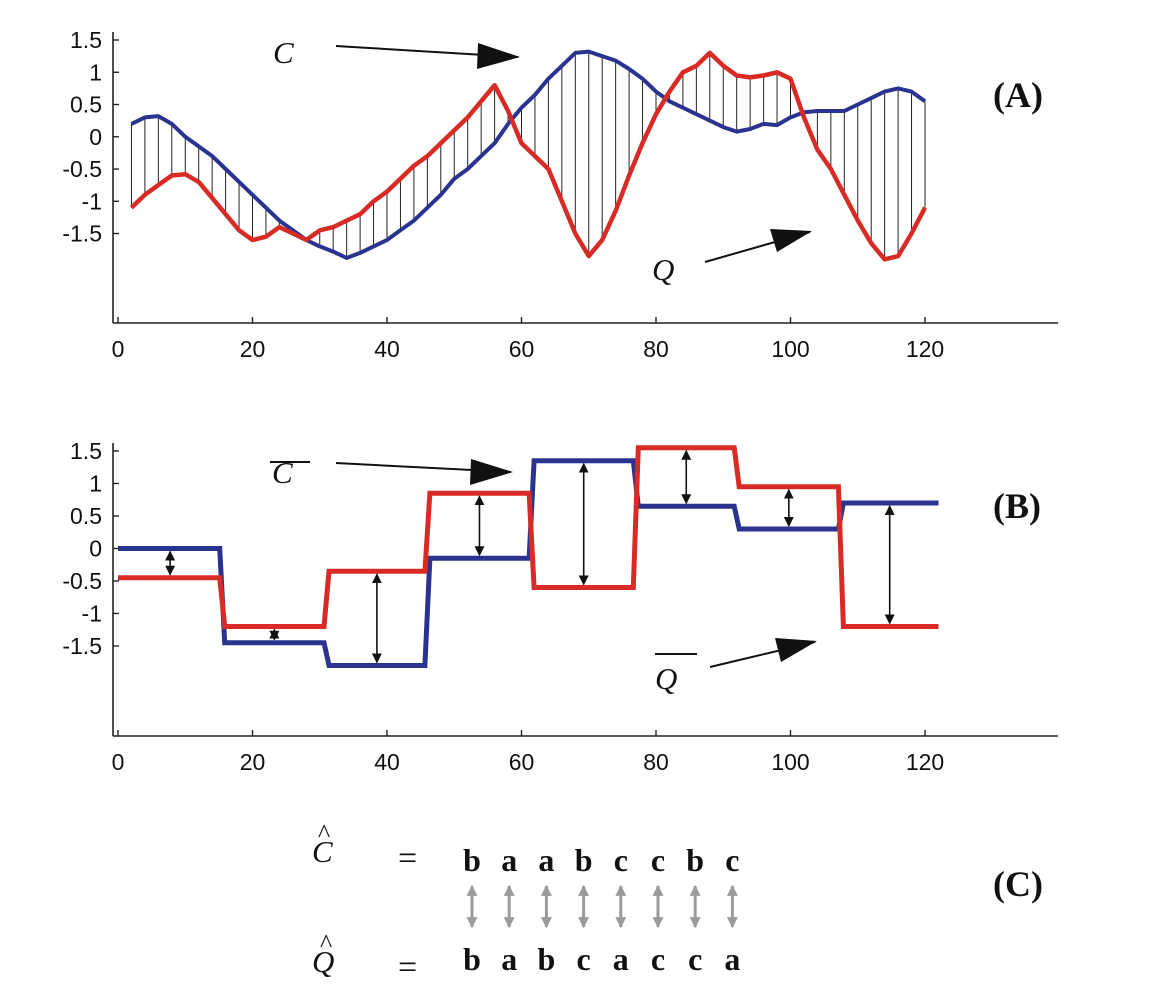 This screenshot has width=1154, height=1000. What do you see at coordinates (522, 349) in the screenshot?
I see `panel-a-x-tick-label: 60` at bounding box center [522, 349].